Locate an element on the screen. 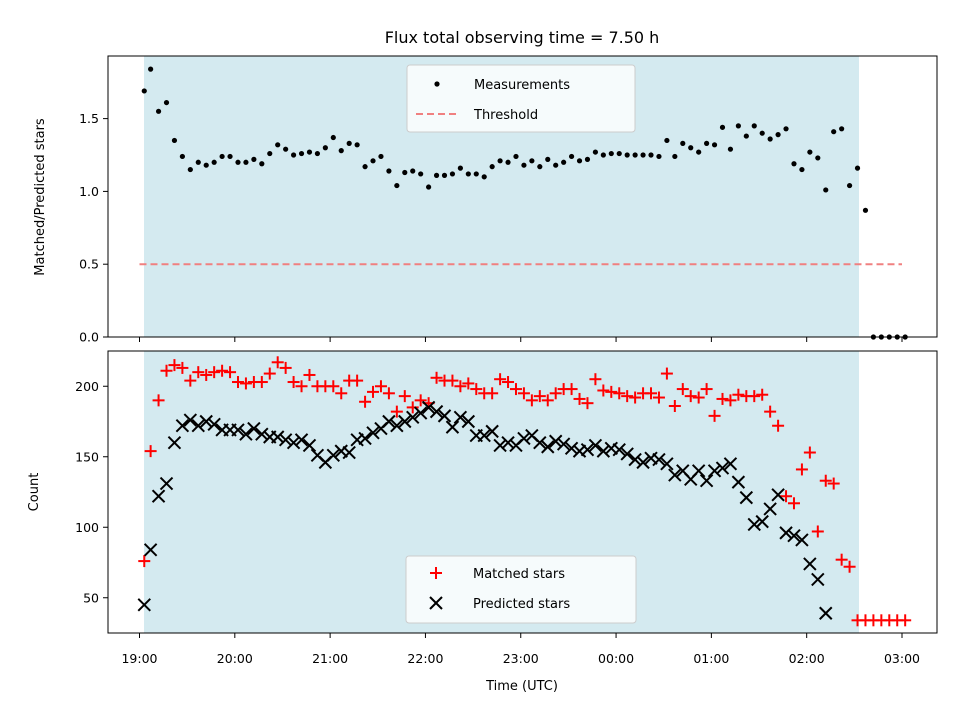  matched-legend-marker is located at coordinates (436, 573).